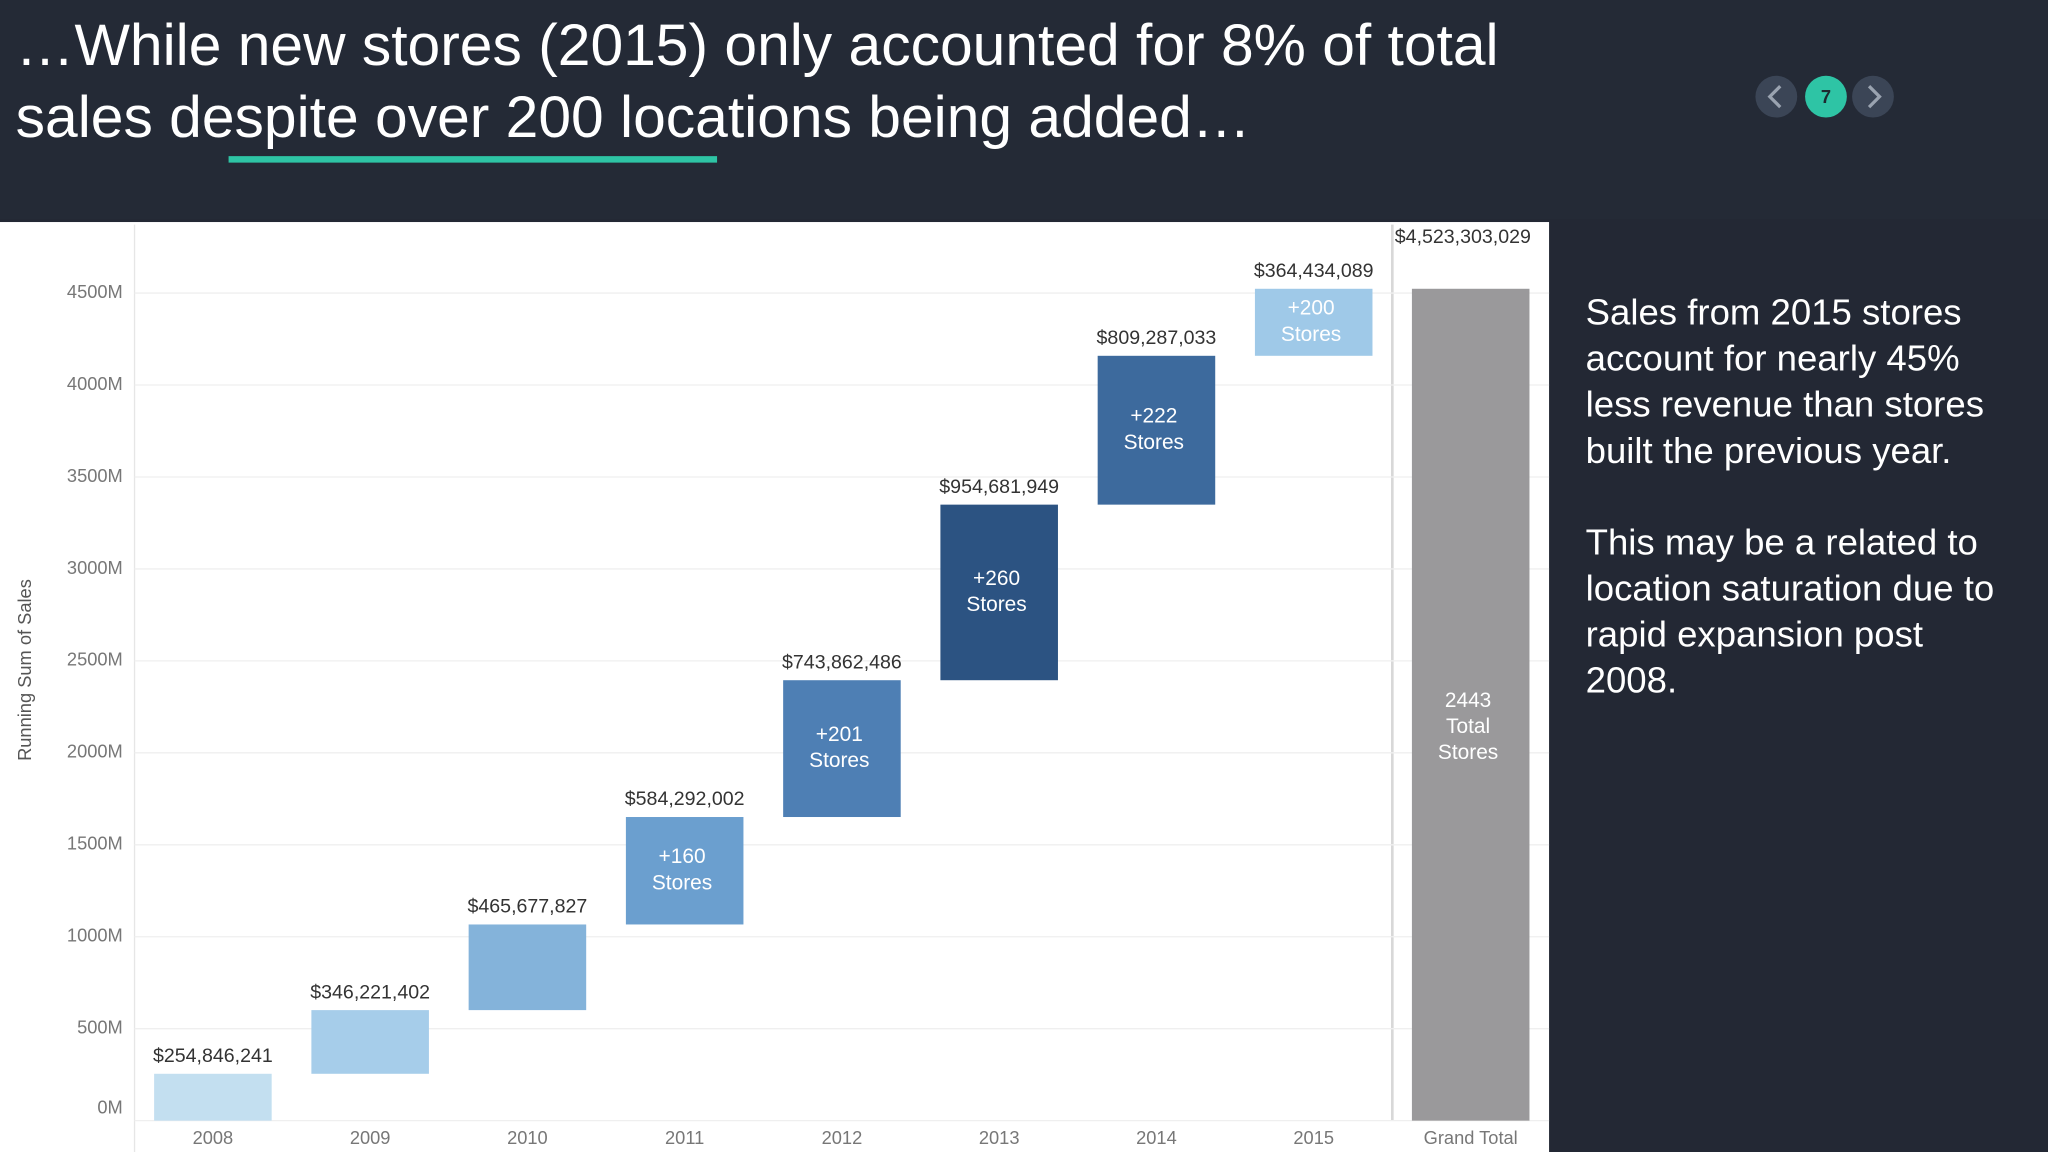 The height and width of the screenshot is (1152, 2048). I want to click on y-tick-label: 4000M, so click(95, 383).